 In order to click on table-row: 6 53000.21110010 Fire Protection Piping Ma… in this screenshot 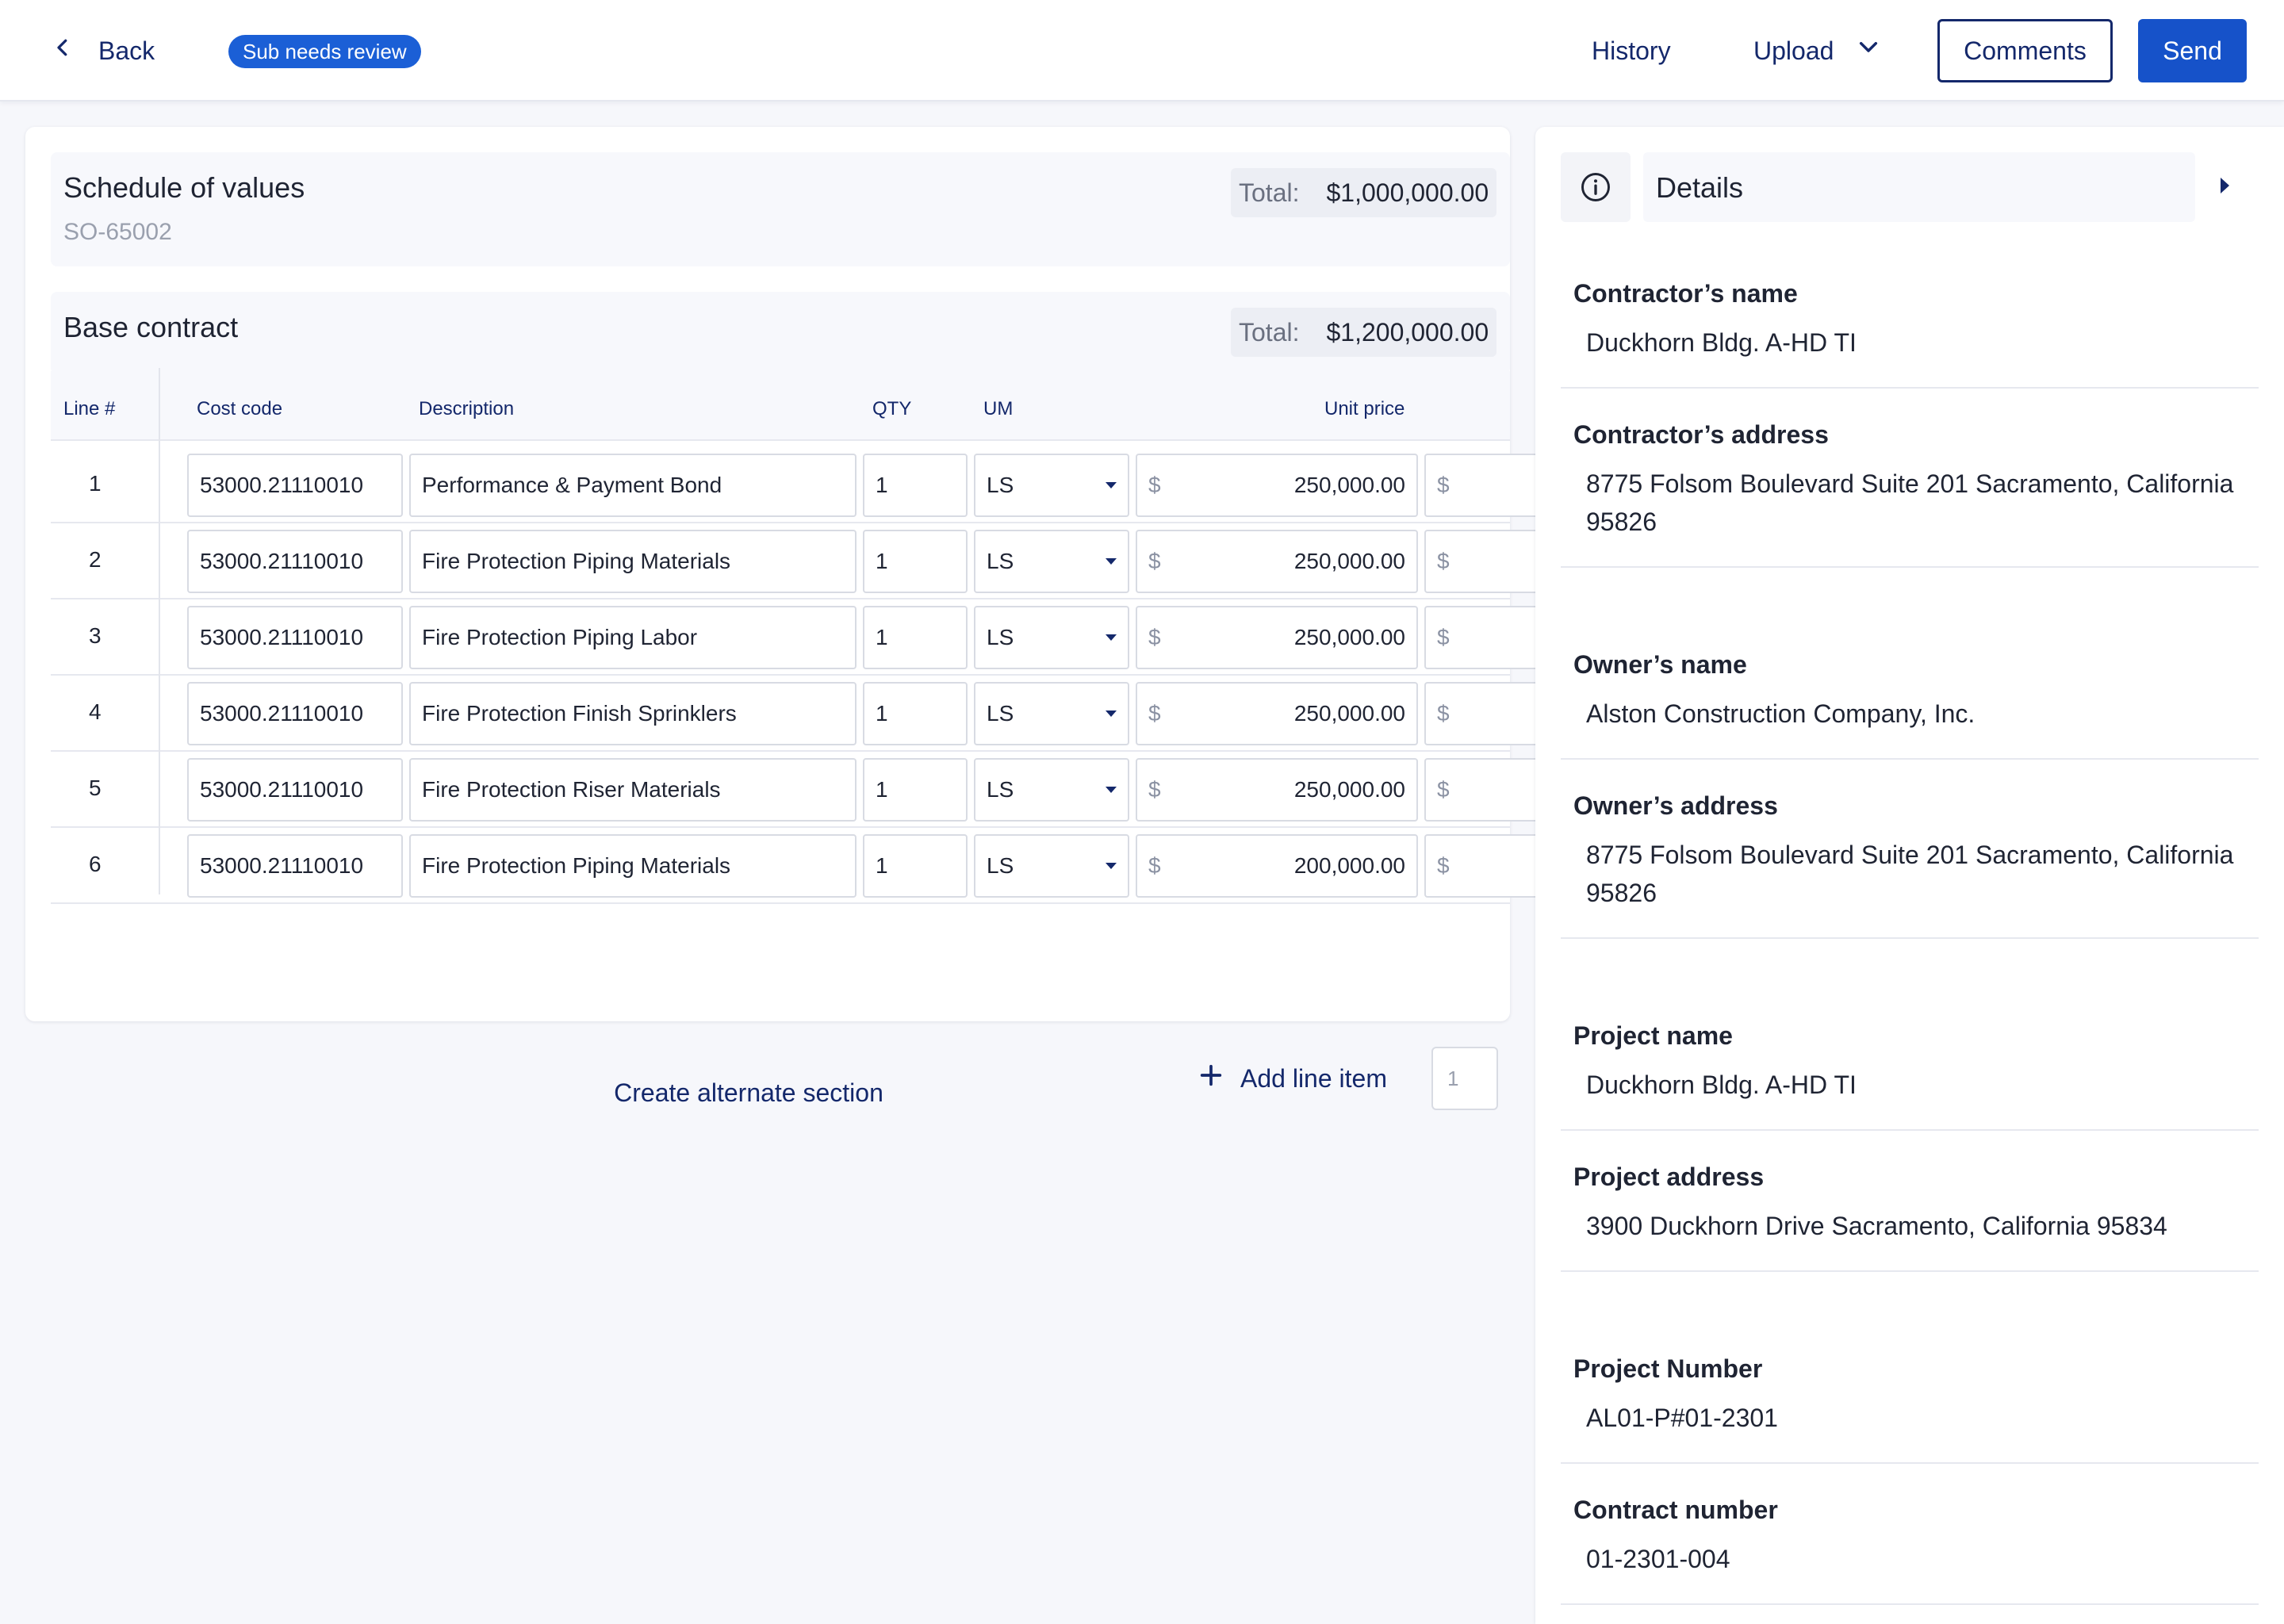, I will do `click(793, 866)`.